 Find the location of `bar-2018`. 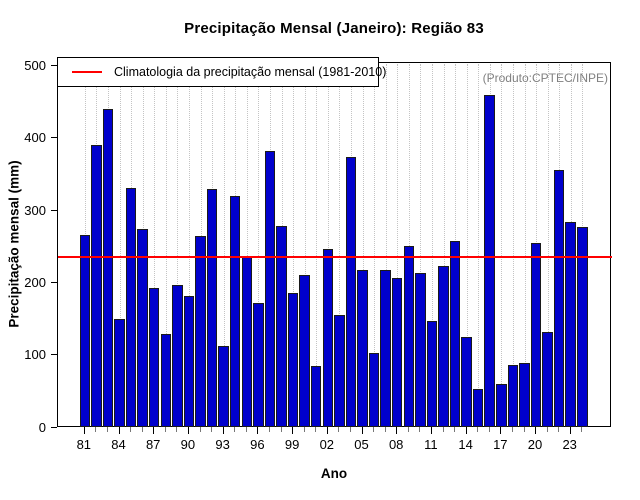

bar-2018 is located at coordinates (513, 395).